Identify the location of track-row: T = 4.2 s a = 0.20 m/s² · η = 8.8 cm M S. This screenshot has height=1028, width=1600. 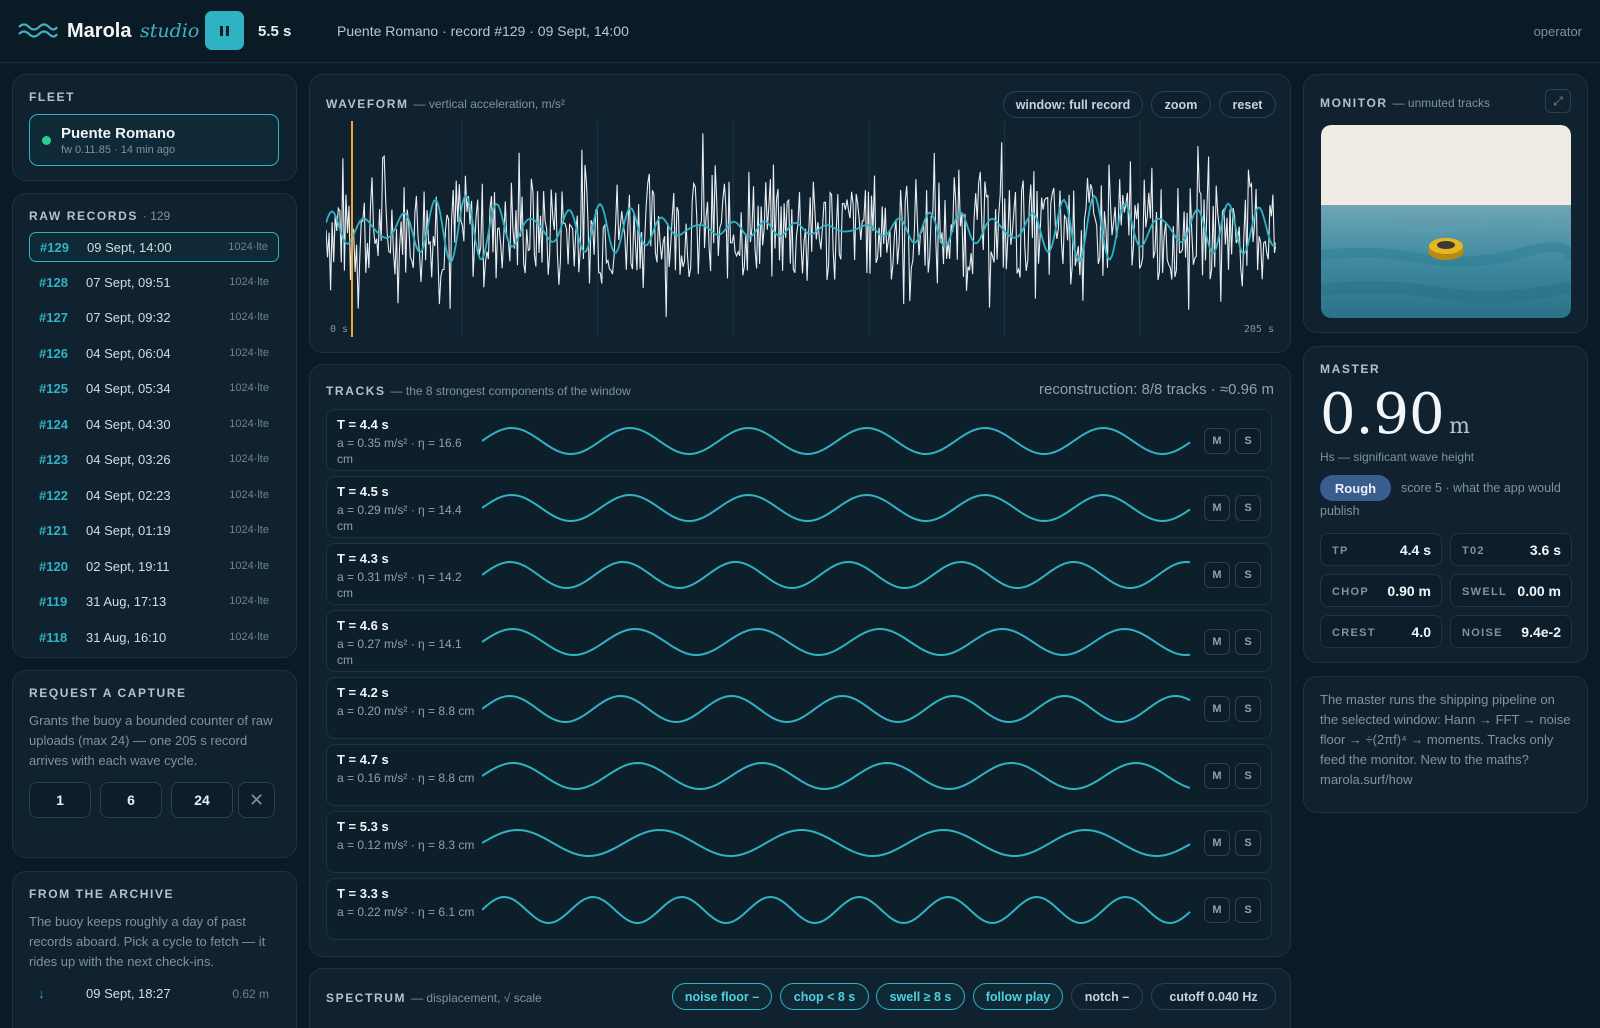
(799, 708).